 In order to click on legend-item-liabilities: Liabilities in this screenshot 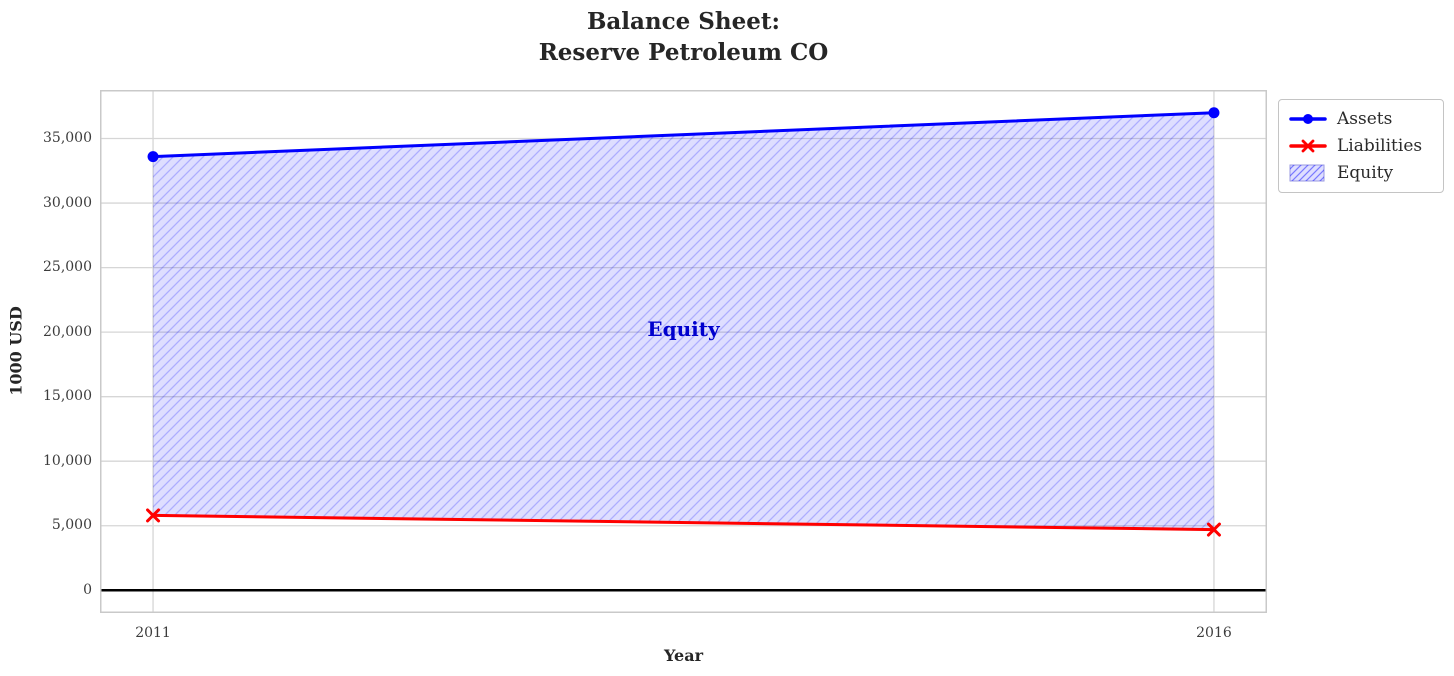, I will do `click(1360, 146)`.